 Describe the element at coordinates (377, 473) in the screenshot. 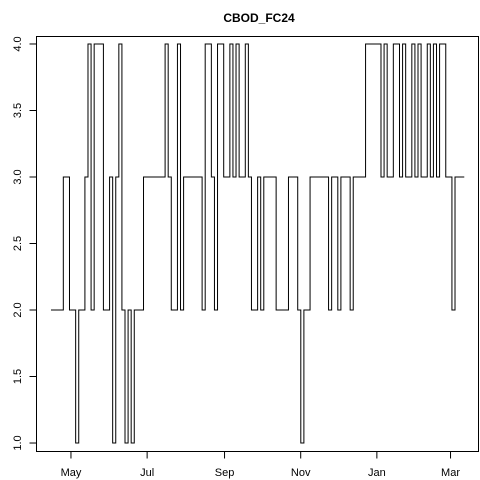

I see `x-tick-label: Jan` at that location.